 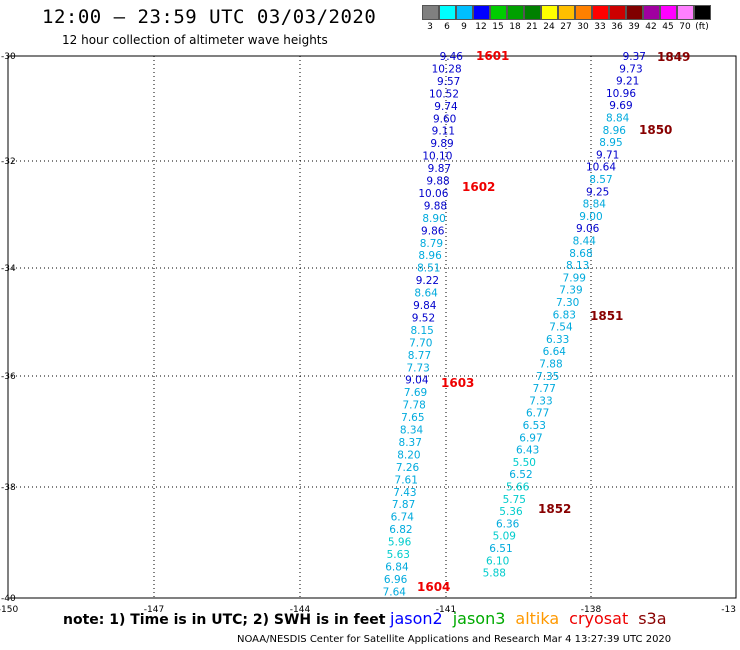 I want to click on track-value: 9.87, so click(x=439, y=169).